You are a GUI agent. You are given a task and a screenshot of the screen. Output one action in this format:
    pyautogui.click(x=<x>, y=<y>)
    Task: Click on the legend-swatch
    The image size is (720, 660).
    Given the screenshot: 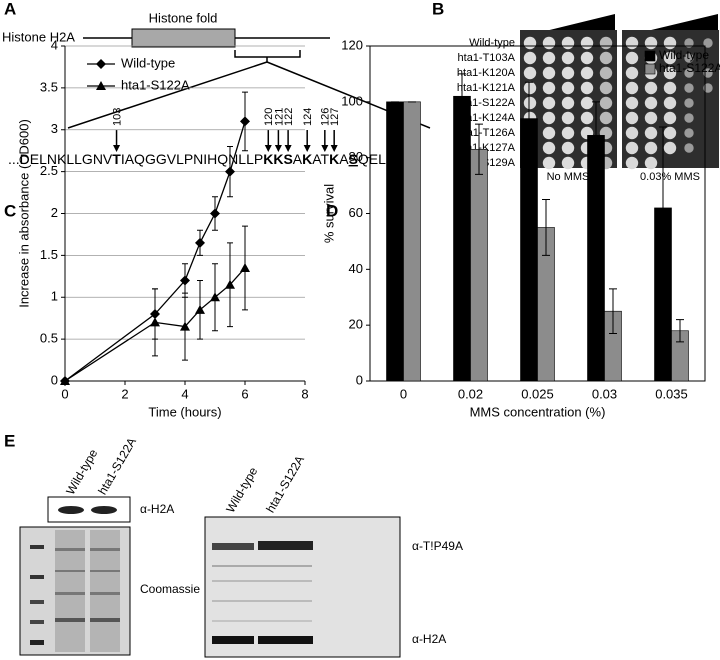 What is the action you would take?
    pyautogui.click(x=650, y=69)
    